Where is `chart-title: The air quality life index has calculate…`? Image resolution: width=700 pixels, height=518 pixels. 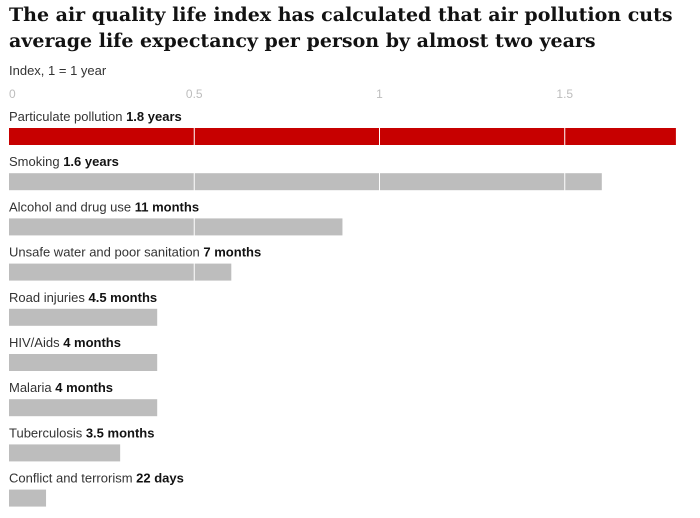
chart-title: The air quality life index has calculate… is located at coordinates (341, 28).